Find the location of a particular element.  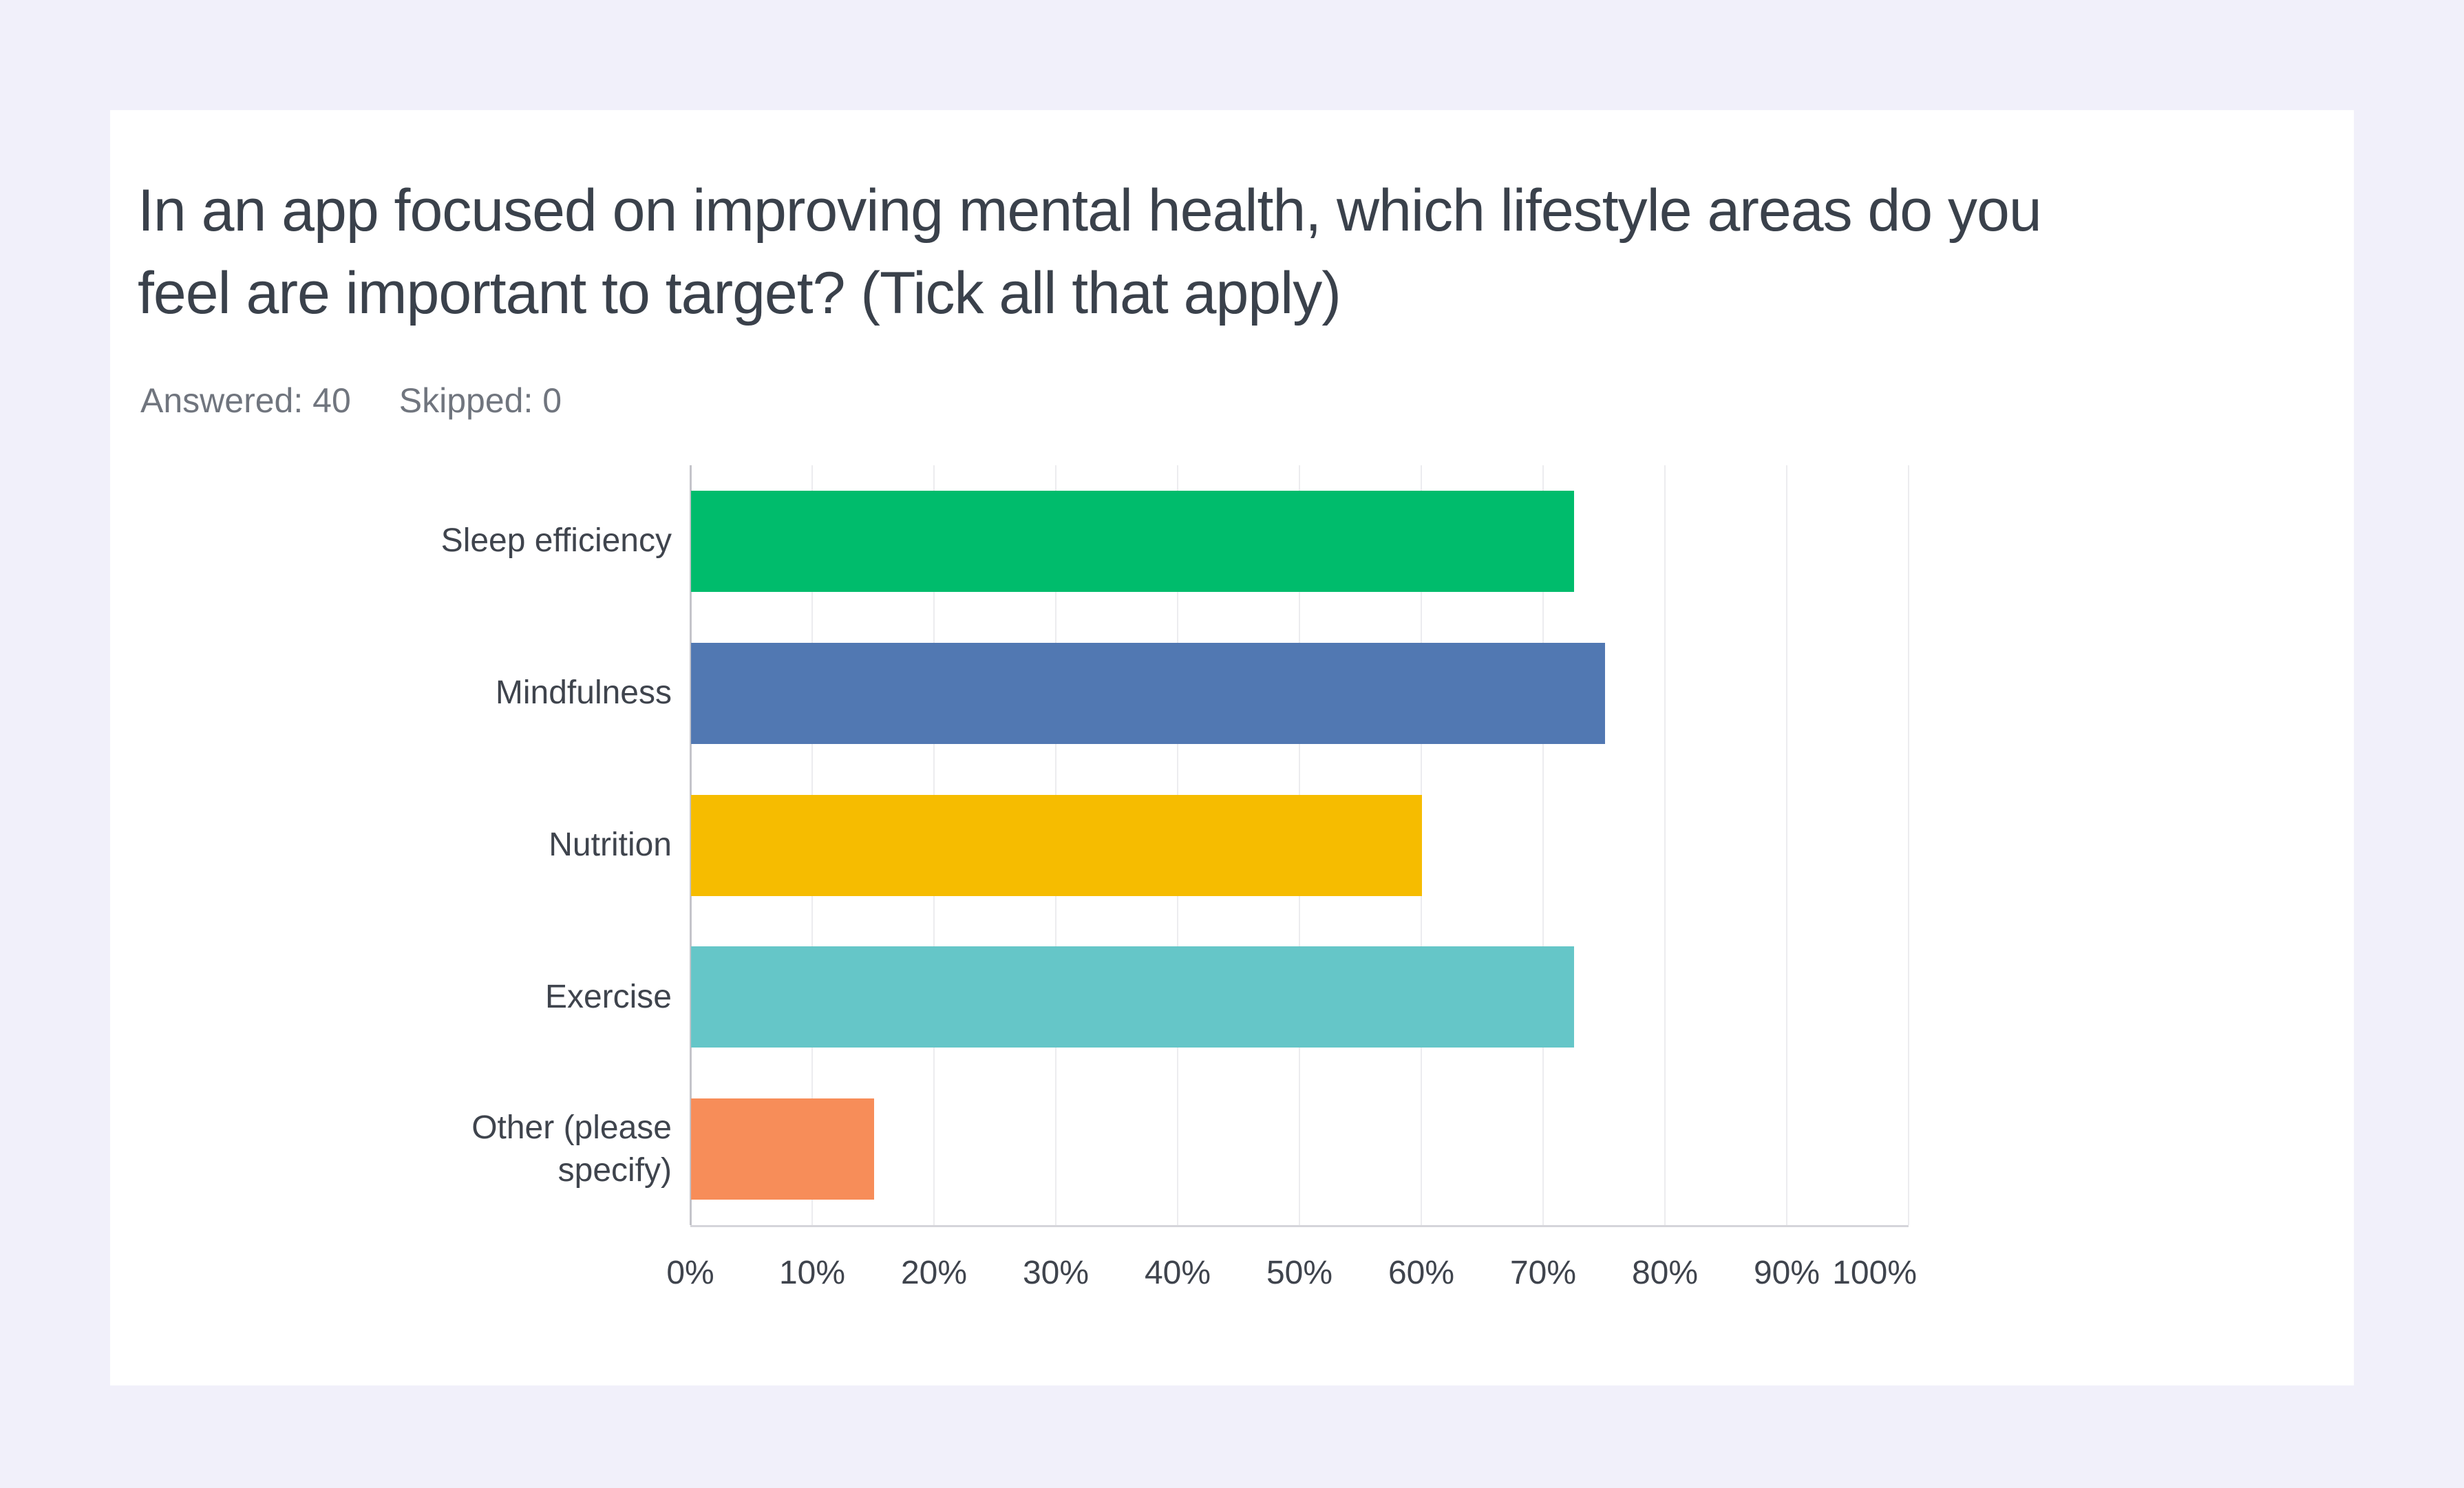

bar-exercise is located at coordinates (1133, 997).